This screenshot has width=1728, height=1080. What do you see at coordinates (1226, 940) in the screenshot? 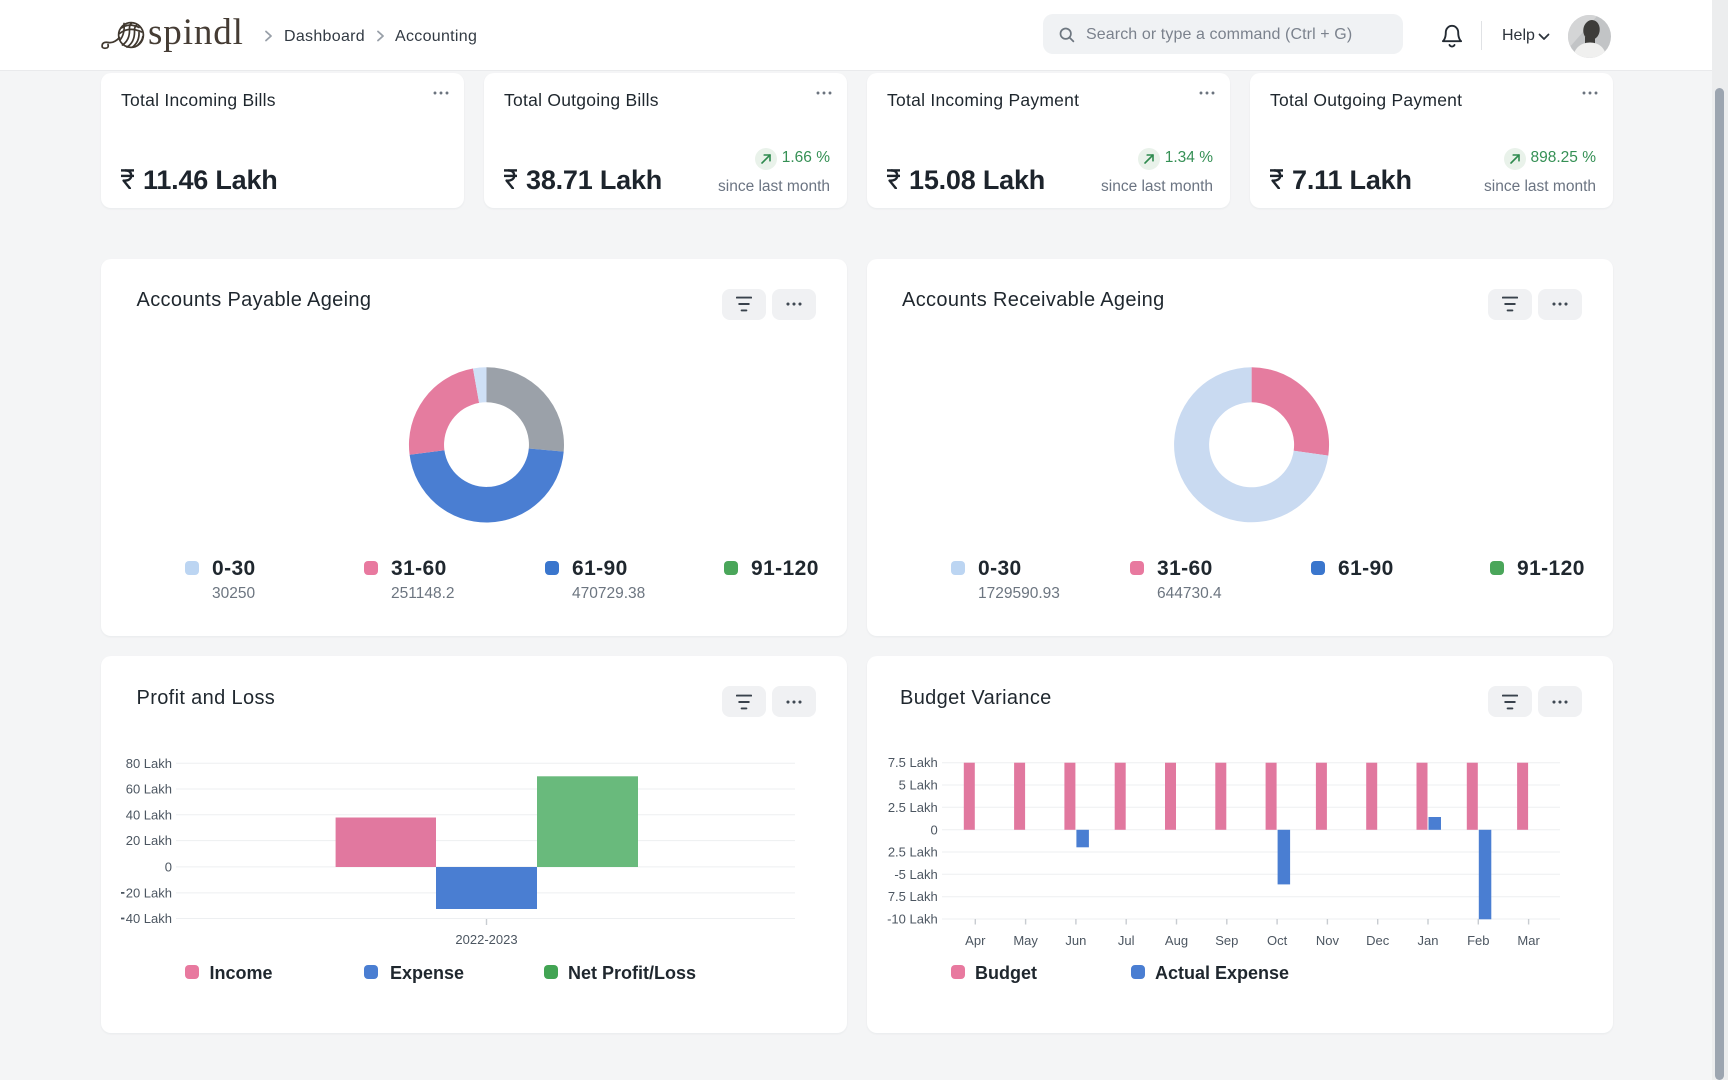
I see `svg-text: Sep` at bounding box center [1226, 940].